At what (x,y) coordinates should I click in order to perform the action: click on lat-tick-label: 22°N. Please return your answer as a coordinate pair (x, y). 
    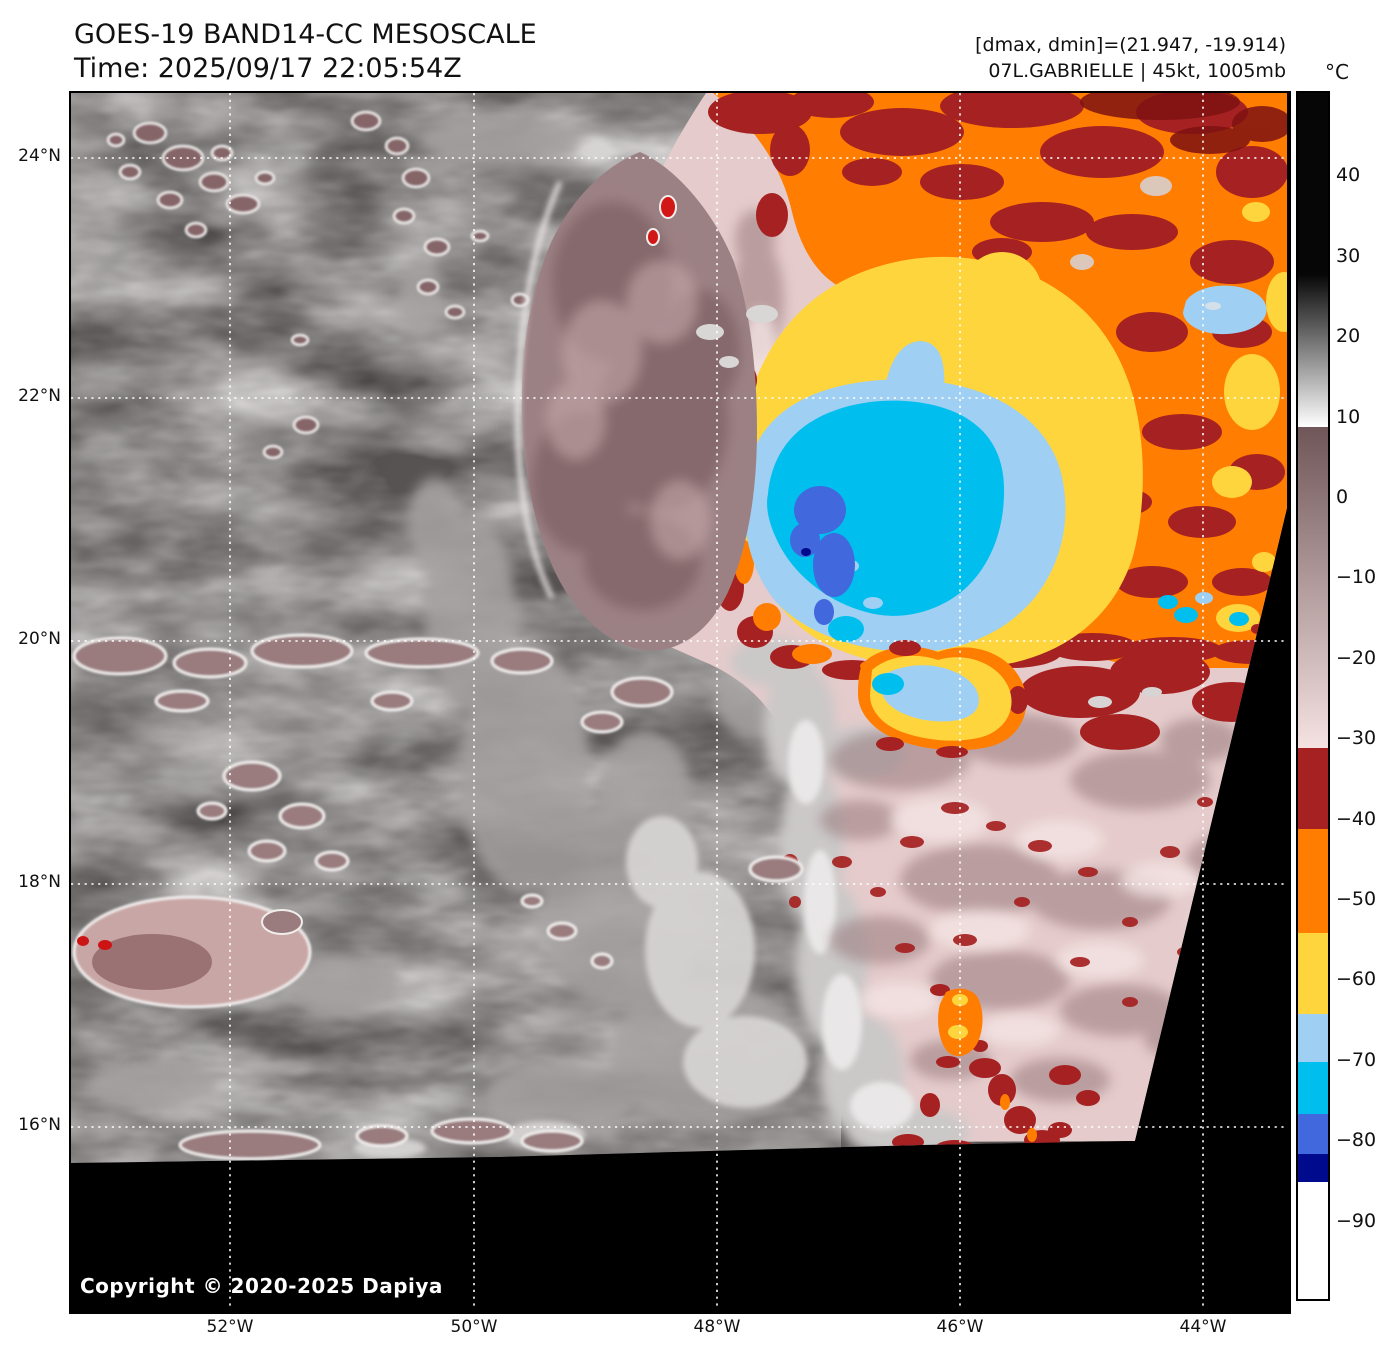
    Looking at the image, I should click on (39, 396).